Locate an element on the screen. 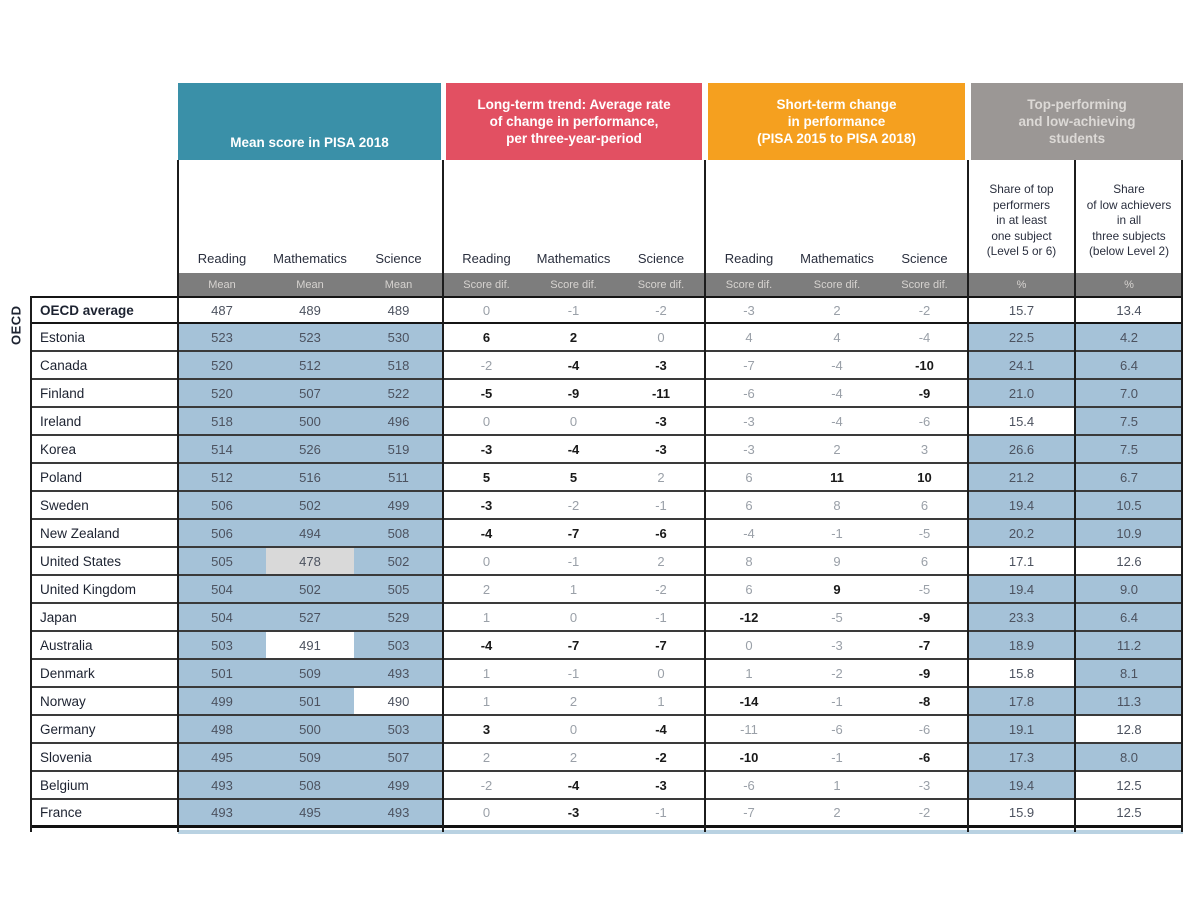 The height and width of the screenshot is (900, 1200). mean-score-cell: 502 is located at coordinates (310, 505).